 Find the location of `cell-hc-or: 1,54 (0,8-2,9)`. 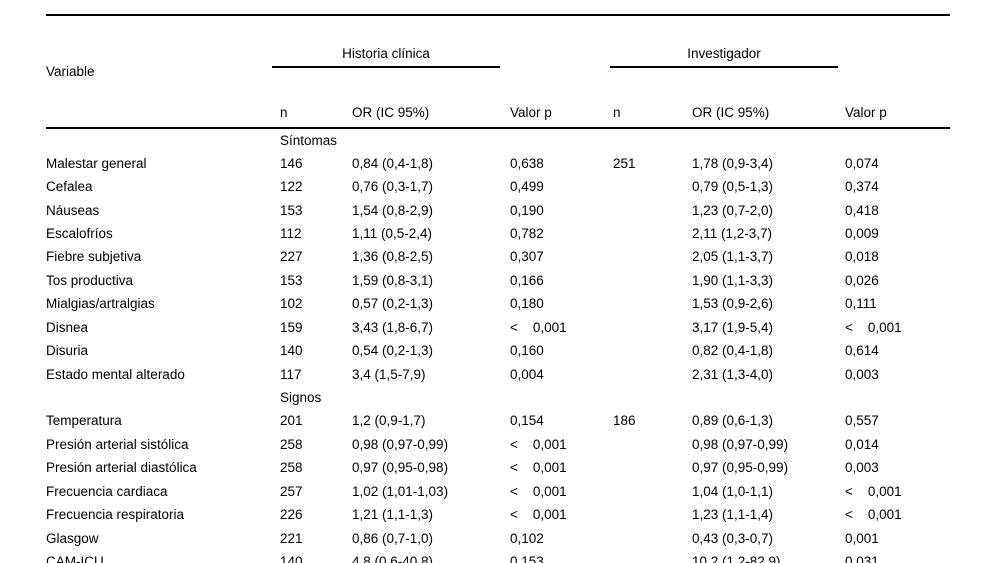

cell-hc-or: 1,54 (0,8-2,9) is located at coordinates (393, 210).